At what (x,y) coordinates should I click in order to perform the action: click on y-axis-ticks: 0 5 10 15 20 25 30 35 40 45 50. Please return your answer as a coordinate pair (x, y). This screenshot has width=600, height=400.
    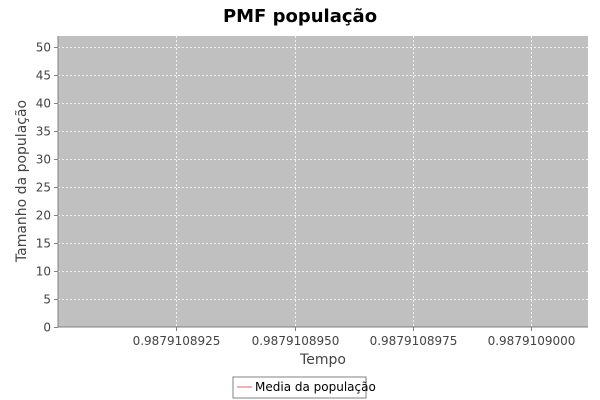
    Looking at the image, I should click on (47, 188).